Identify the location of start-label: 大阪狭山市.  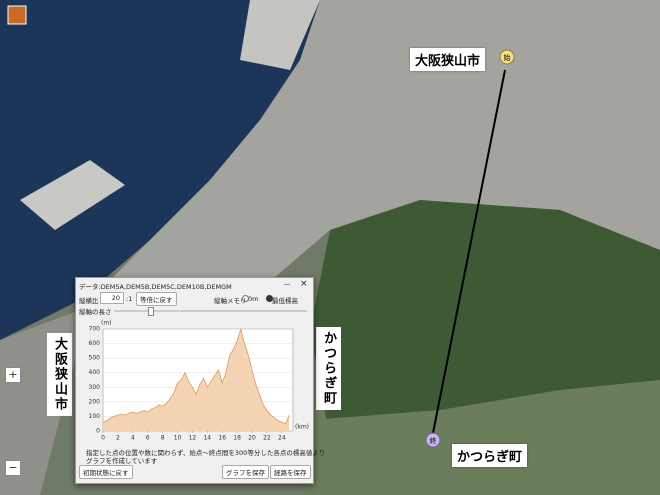
(448, 59).